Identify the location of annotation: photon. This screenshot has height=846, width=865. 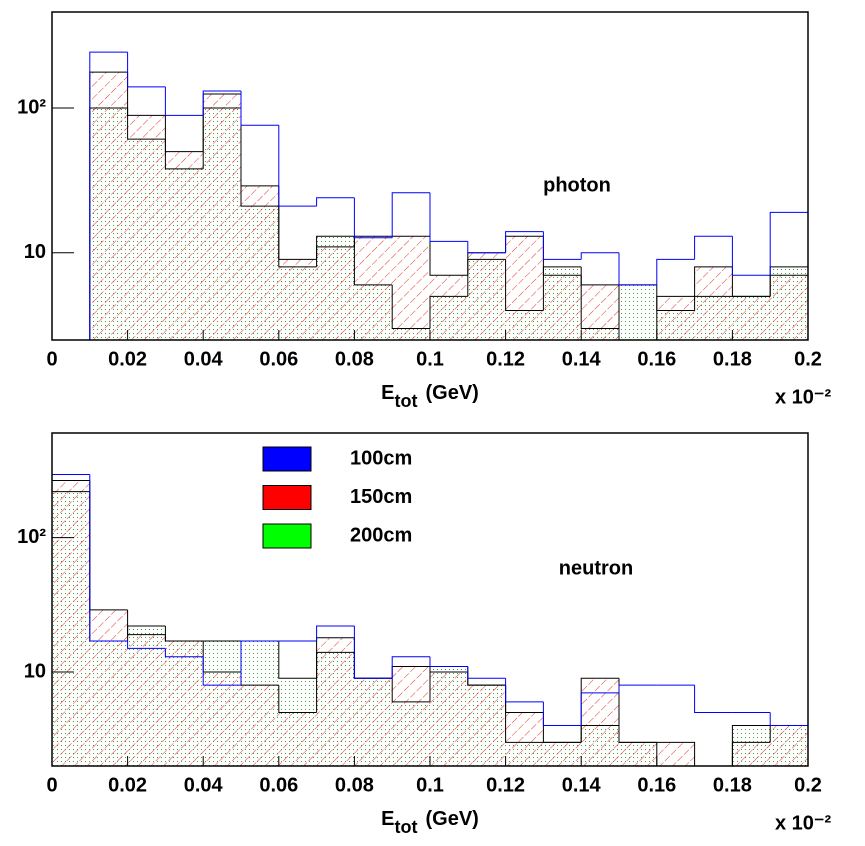
(577, 185).